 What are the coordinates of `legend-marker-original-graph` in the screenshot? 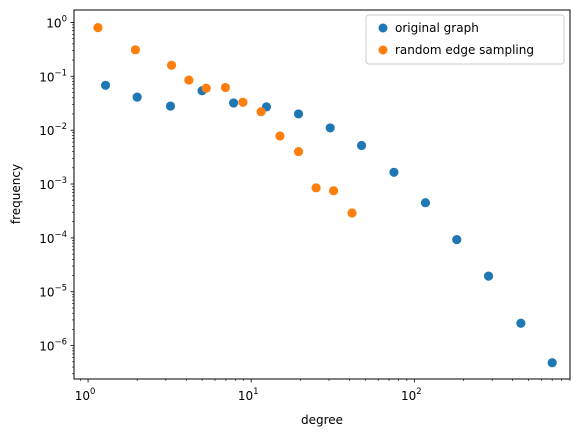 It's located at (383, 28).